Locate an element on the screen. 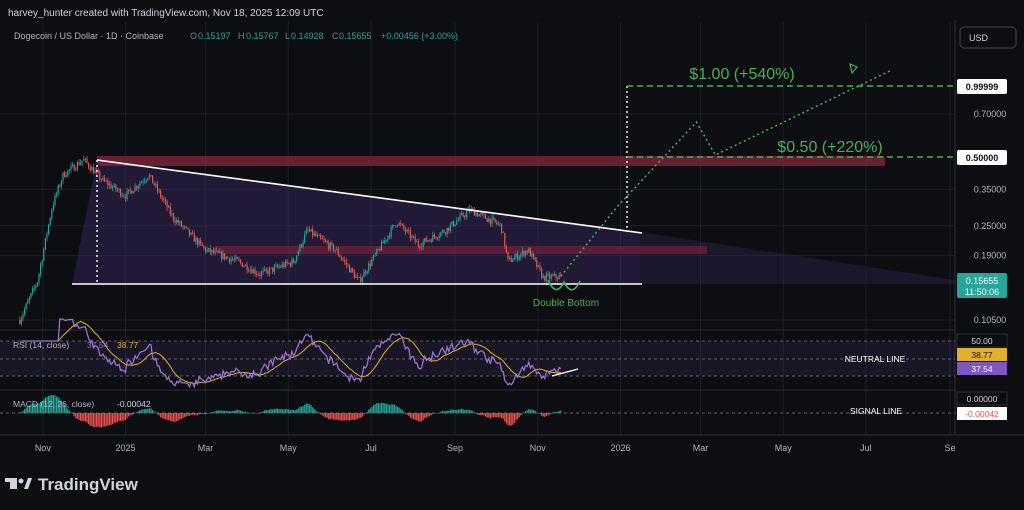  symbol-description: Dogecoin / US Dollar · 1D · Coinbase is located at coordinates (89, 36).